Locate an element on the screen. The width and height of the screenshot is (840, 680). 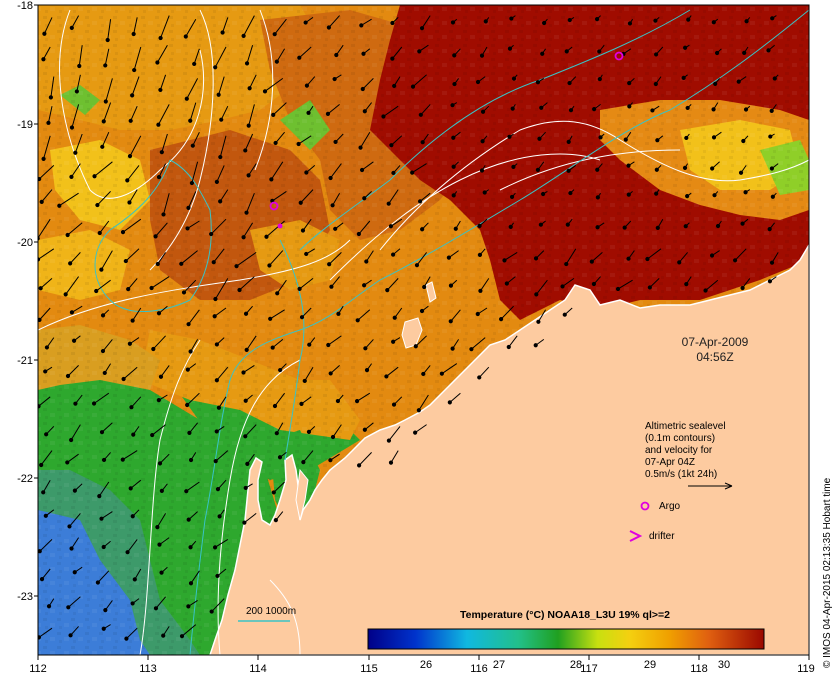
colorbar-gradient is located at coordinates (566, 639).